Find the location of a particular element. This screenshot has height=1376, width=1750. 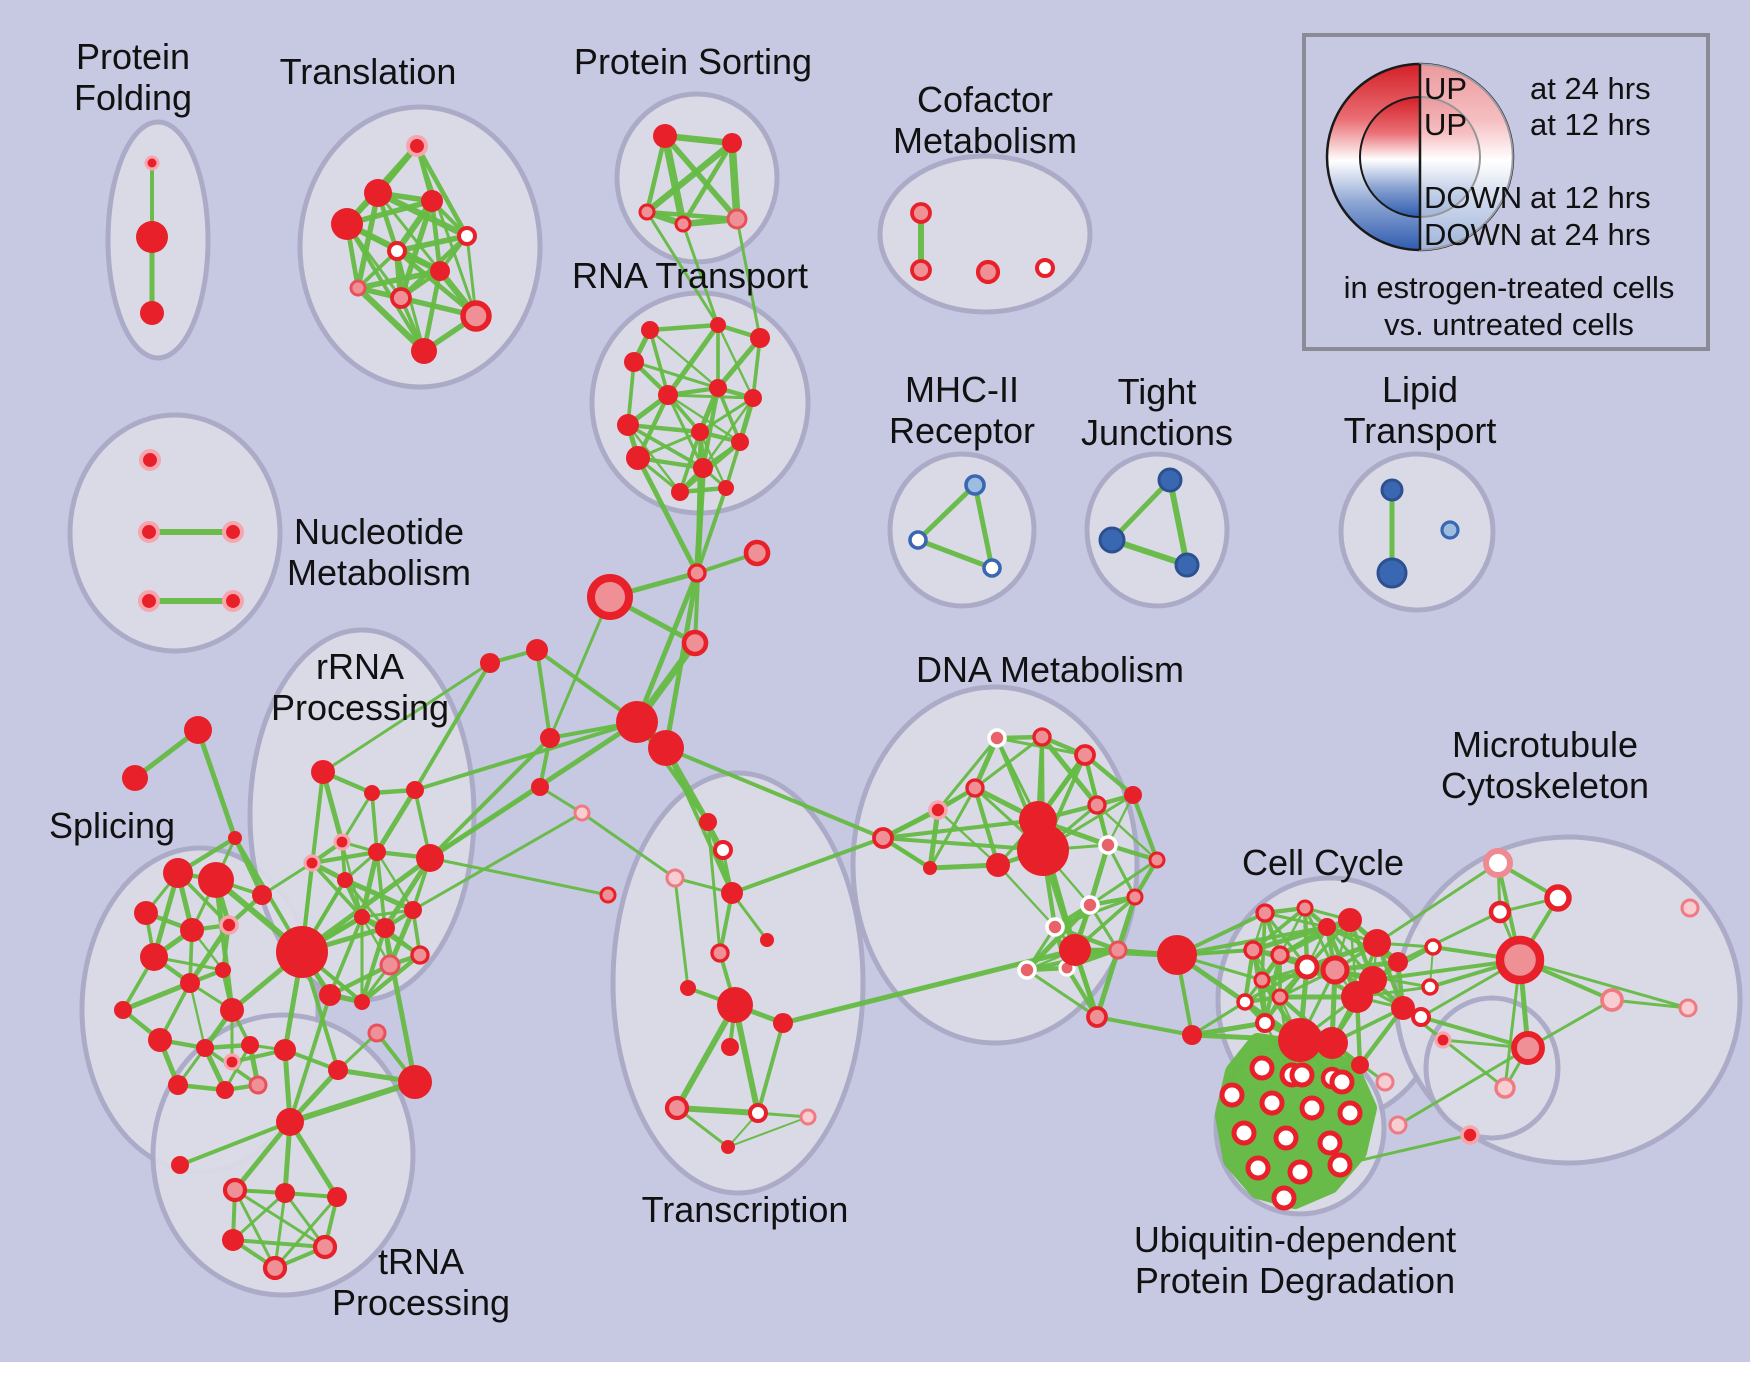

cluster-label-tight-junctions-line2: Junctions is located at coordinates (1157, 432).